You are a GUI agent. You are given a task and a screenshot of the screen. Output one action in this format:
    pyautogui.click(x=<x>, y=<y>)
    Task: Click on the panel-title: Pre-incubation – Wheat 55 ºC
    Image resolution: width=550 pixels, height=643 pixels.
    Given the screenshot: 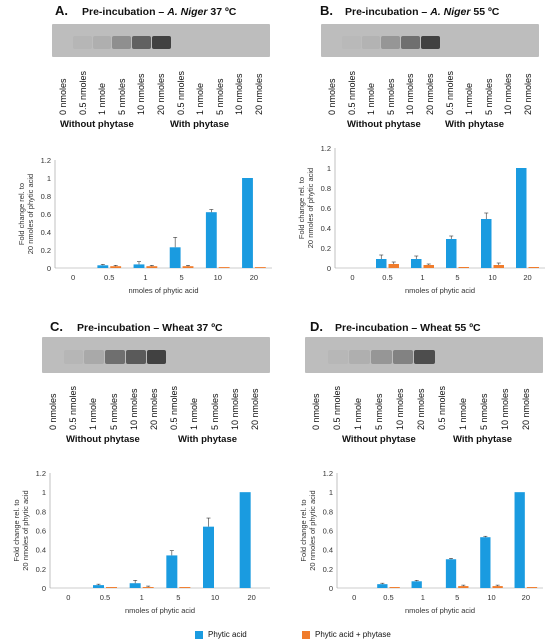 What is the action you would take?
    pyautogui.click(x=408, y=328)
    